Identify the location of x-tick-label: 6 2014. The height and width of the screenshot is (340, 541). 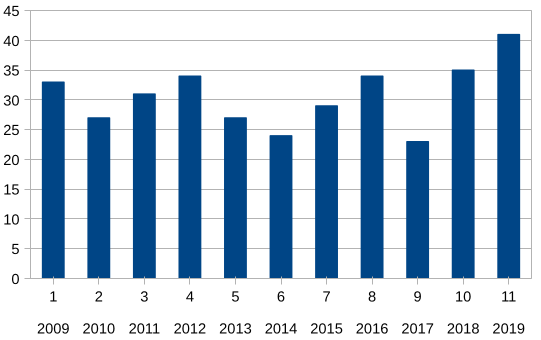
(281, 314).